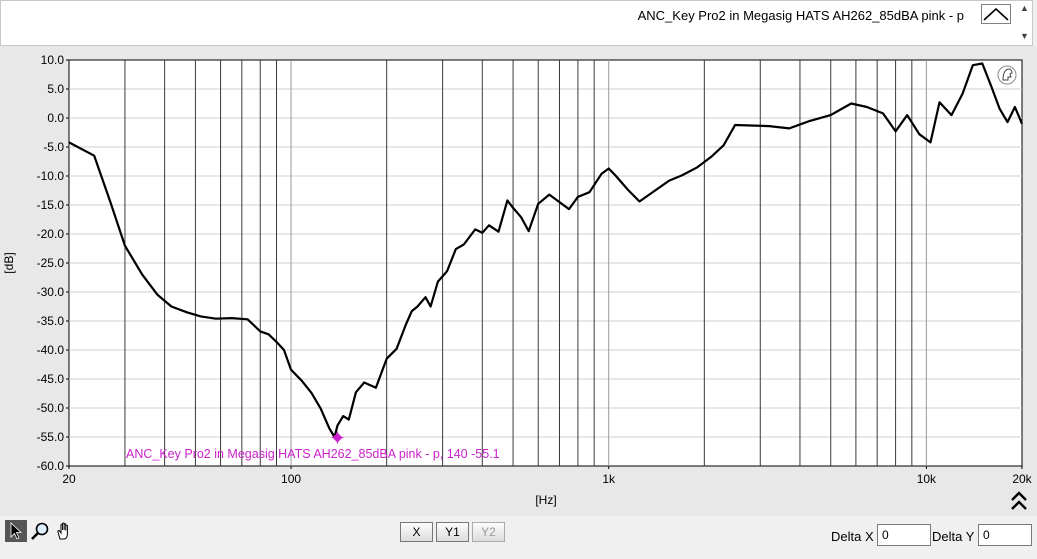 The image size is (1037, 559). Describe the element at coordinates (547, 476) in the screenshot. I see `x-axis-ticks: 20 100 1k 10k 20k` at that location.